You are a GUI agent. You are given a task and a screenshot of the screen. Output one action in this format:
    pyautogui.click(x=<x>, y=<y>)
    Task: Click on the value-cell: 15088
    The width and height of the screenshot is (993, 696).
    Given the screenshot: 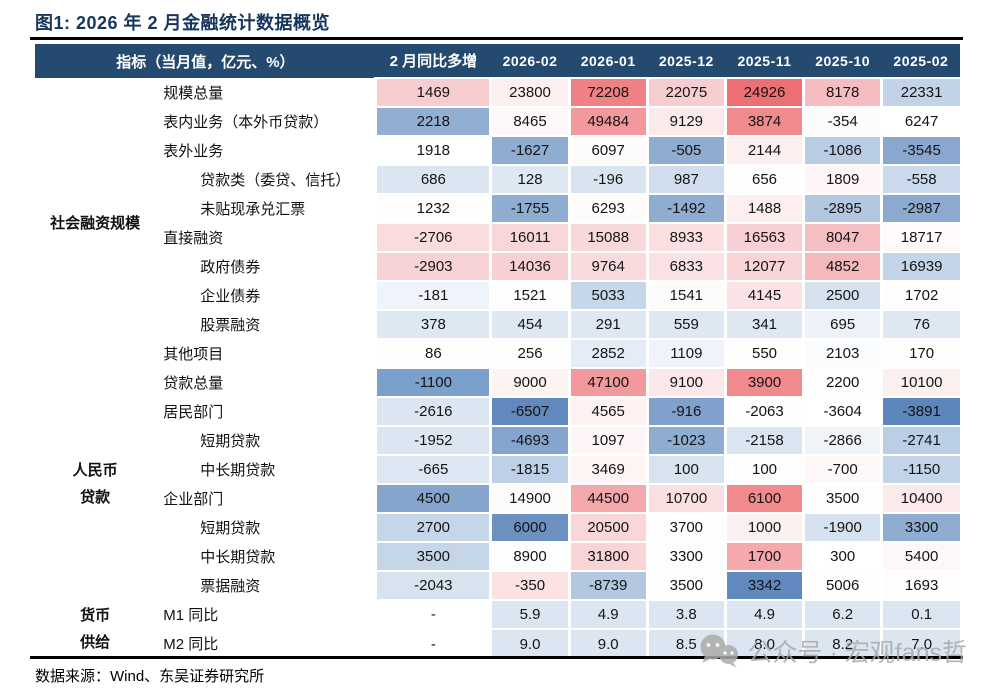 What is the action you would take?
    pyautogui.click(x=607, y=237)
    